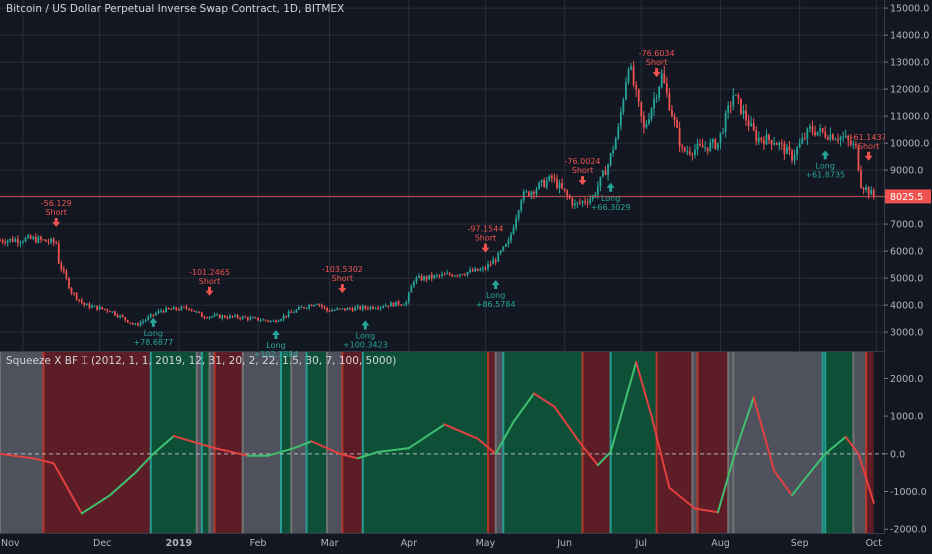 Image resolution: width=932 pixels, height=554 pixels. What do you see at coordinates (909, 117) in the screenshot?
I see `price-tick-label: 11000.0` at bounding box center [909, 117].